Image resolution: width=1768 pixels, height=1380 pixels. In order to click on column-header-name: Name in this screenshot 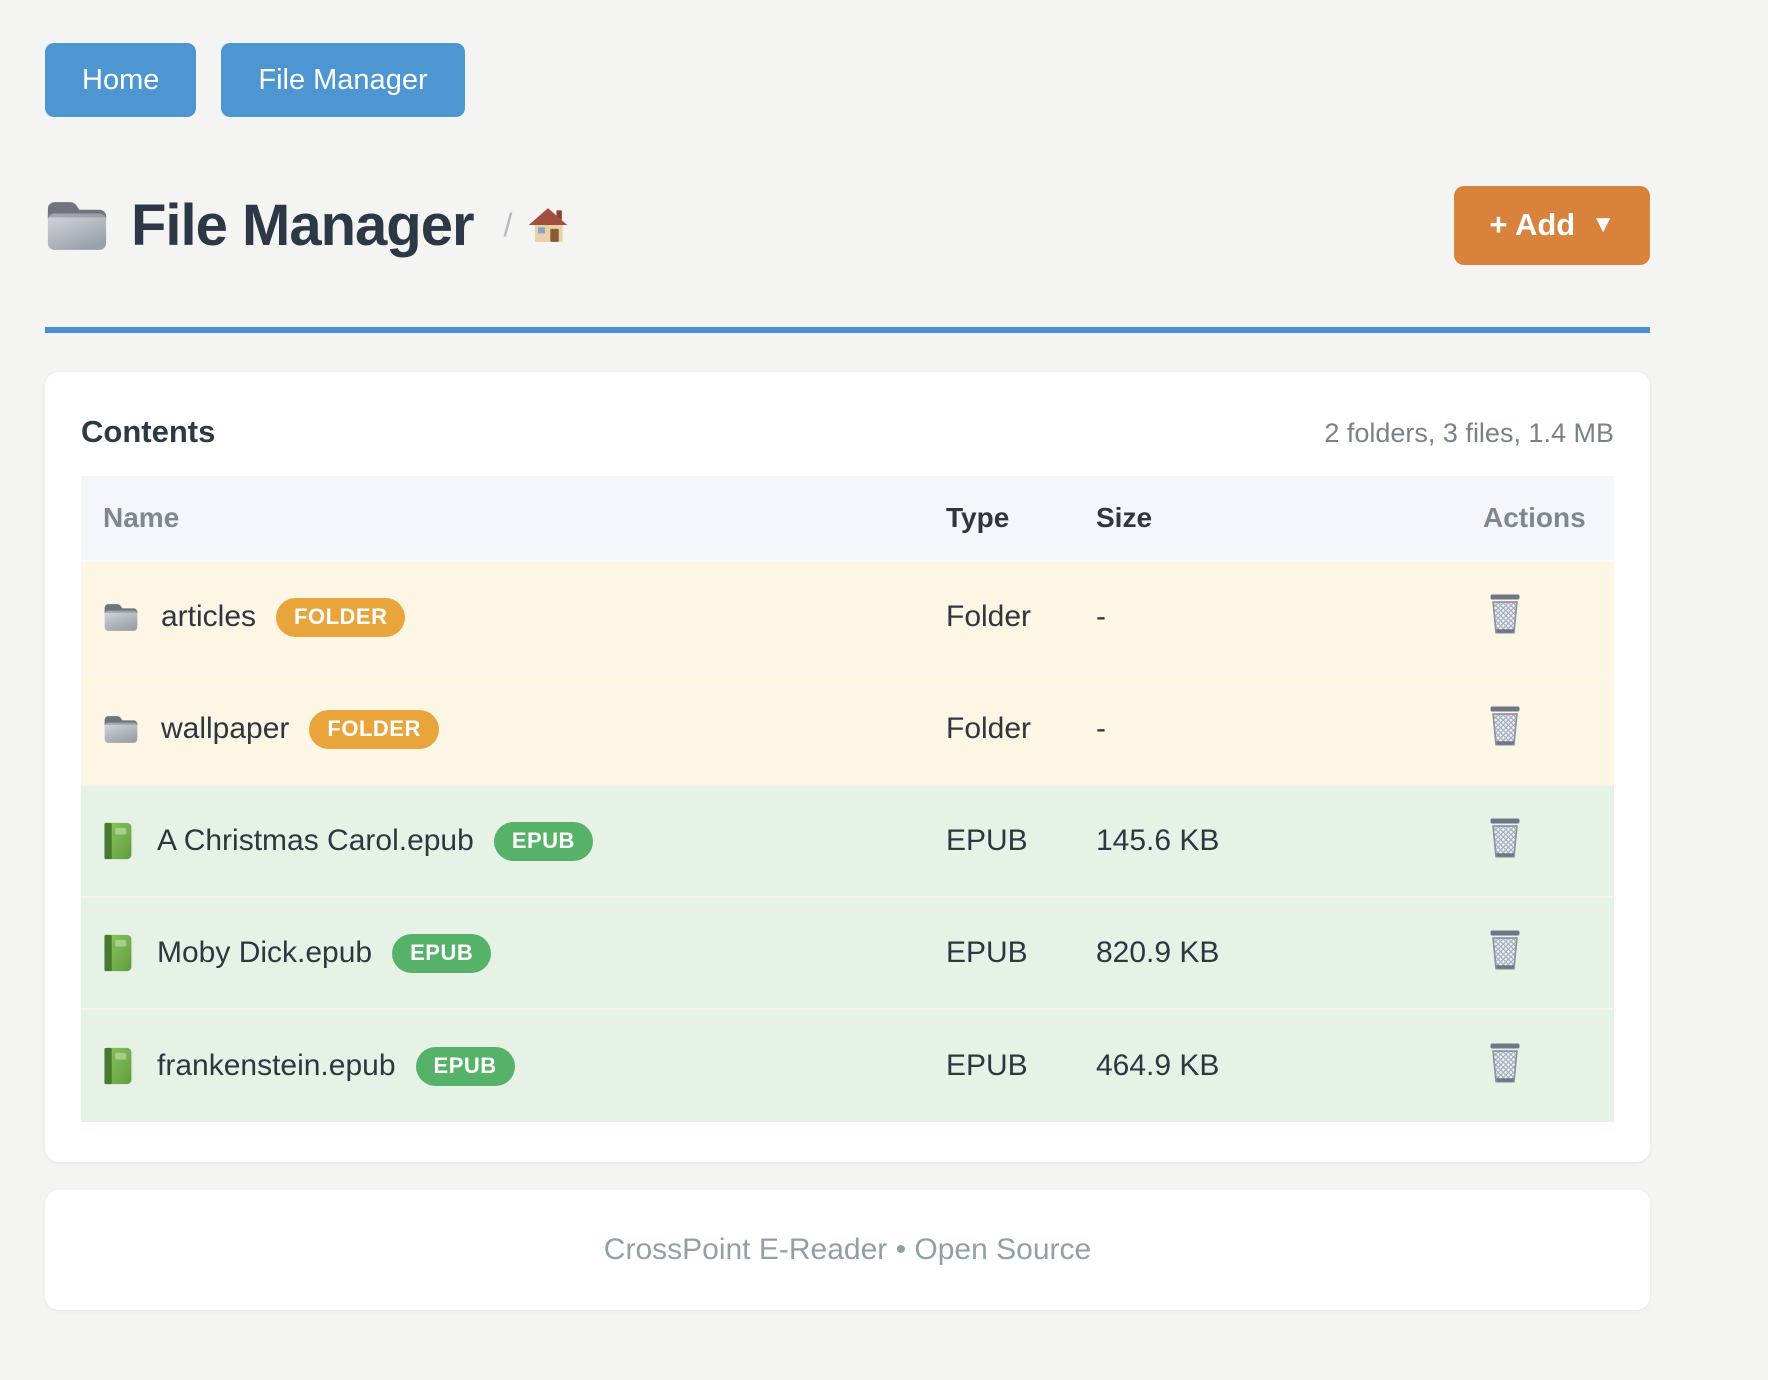, I will do `click(141, 517)`.